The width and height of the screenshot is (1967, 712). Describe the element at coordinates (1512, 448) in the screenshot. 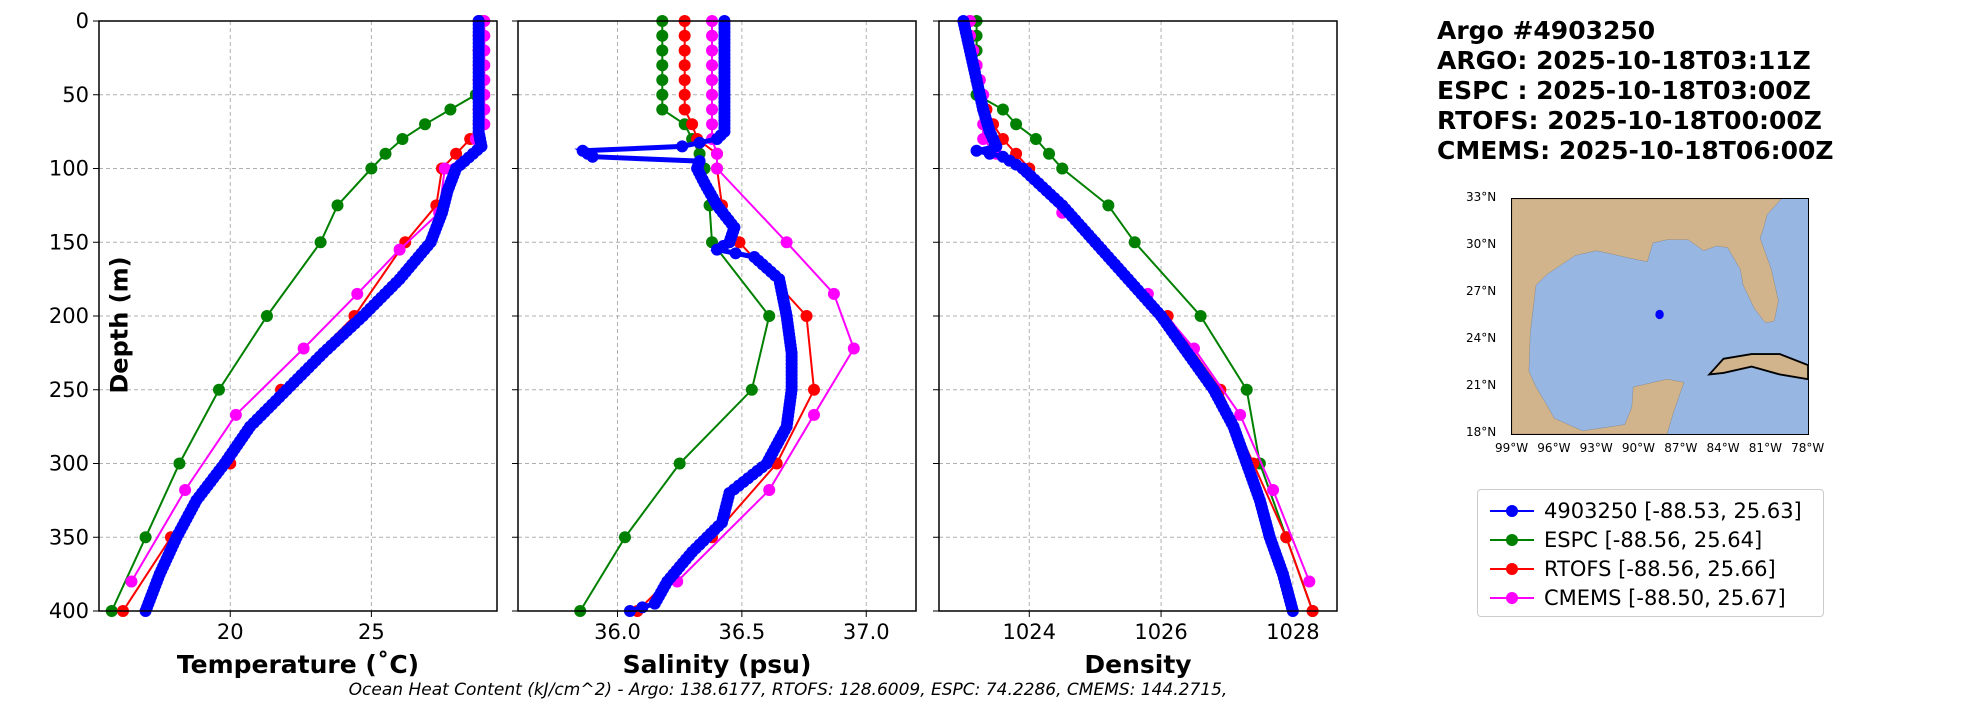

I see `map-lon-label: 99°W` at that location.